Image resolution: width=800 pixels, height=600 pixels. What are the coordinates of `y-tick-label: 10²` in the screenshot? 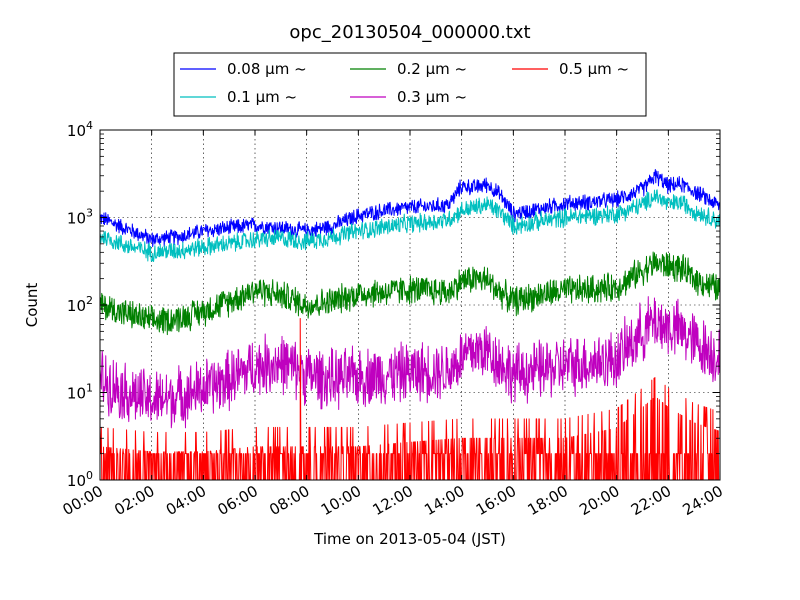 It's located at (80, 304).